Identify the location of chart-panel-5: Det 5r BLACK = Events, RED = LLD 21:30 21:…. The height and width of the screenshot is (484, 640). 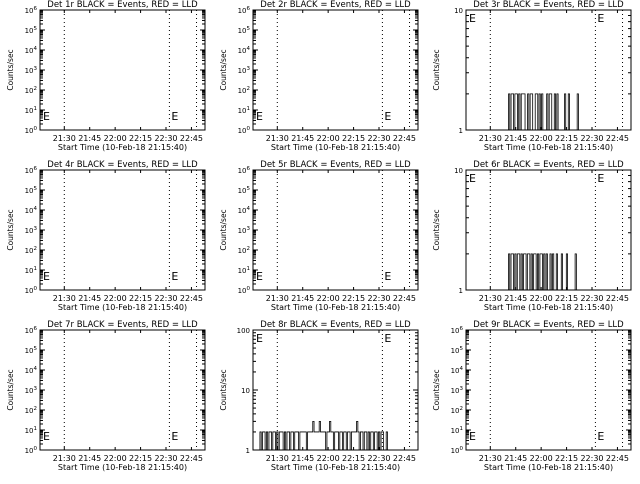
(319, 236).